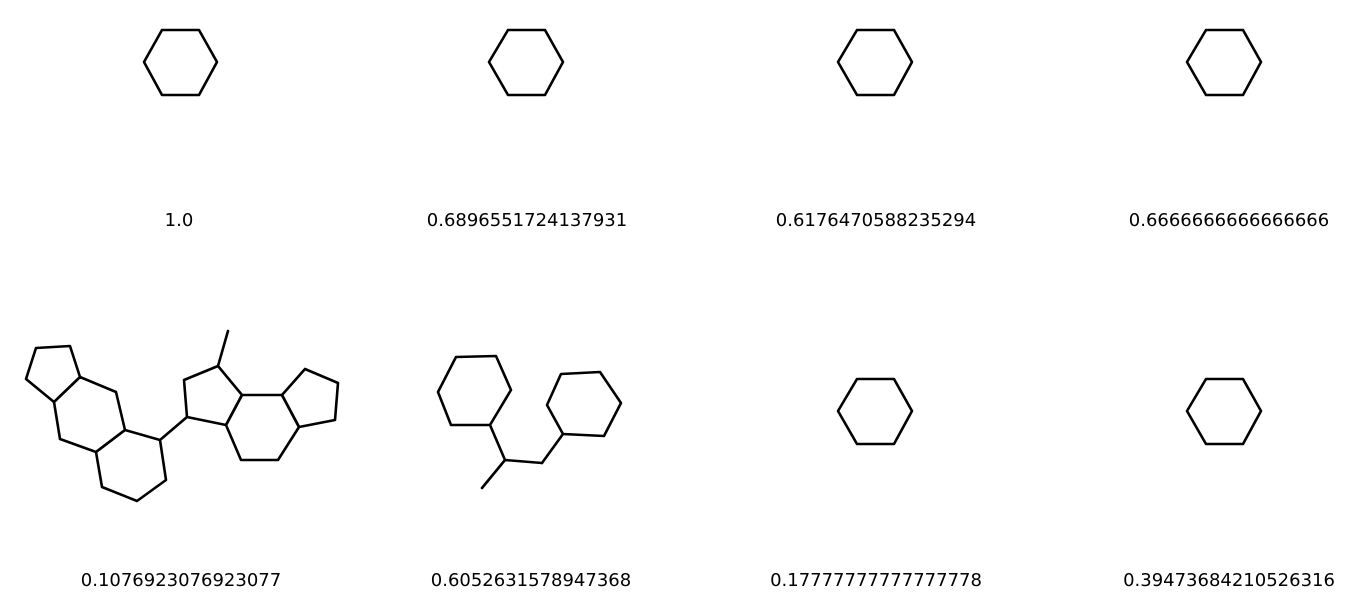 This screenshot has height=600, width=1358. I want to click on molecule-cell-6: 0.6052631578947368, so click(531, 450).